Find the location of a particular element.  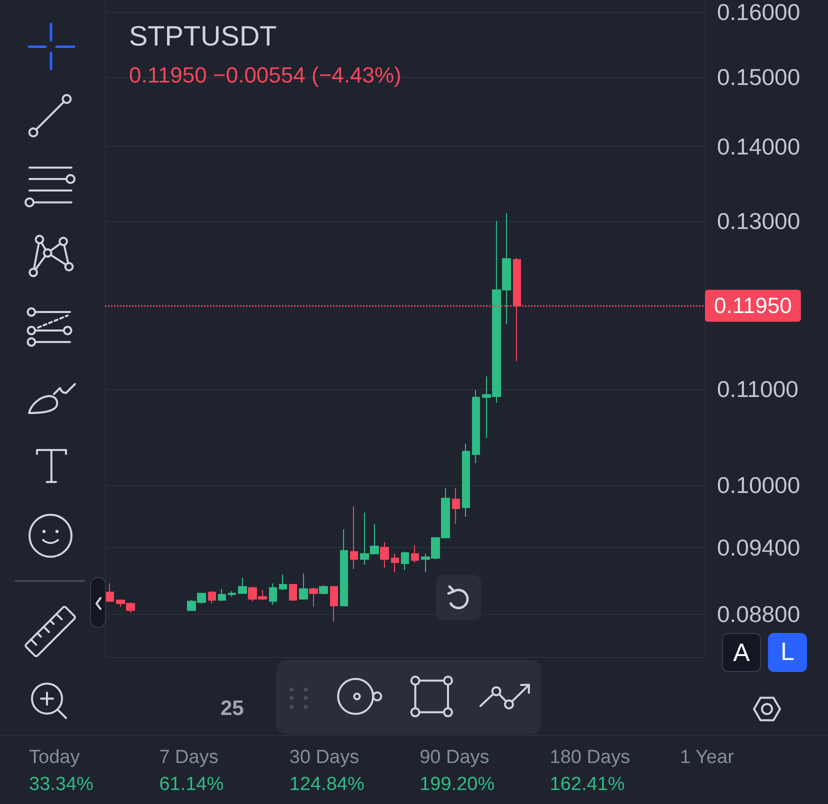

text: 124.84% is located at coordinates (326, 784).